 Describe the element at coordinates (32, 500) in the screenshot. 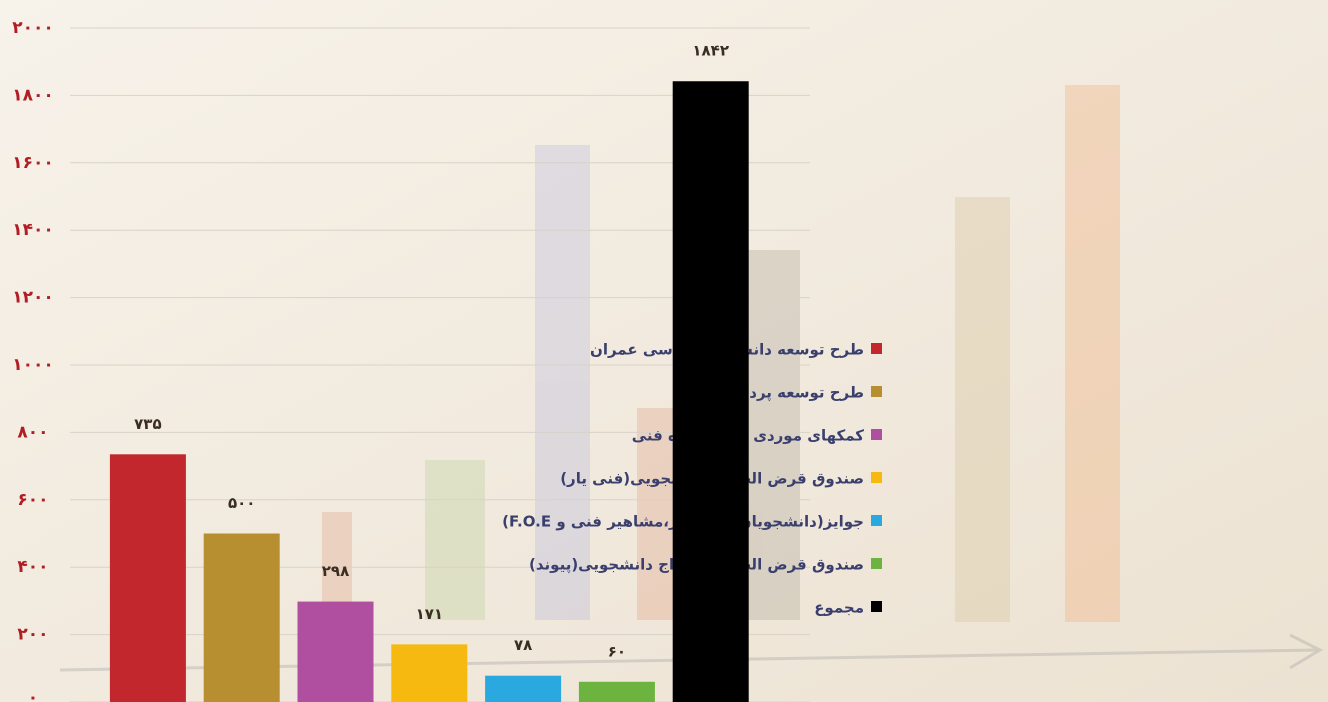

I see `y-tick-label: ۶۰۰` at that location.